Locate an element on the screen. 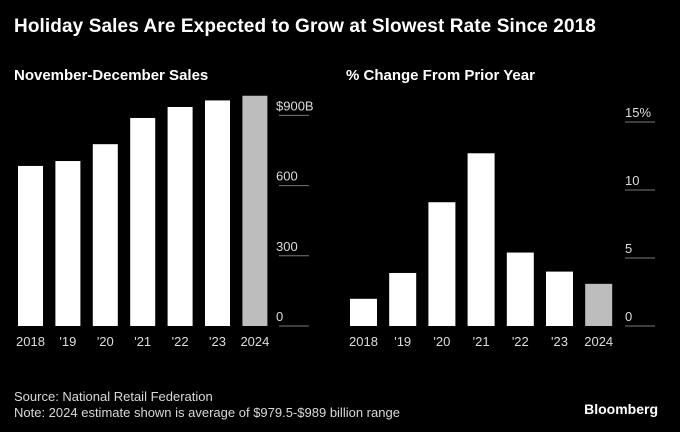  y-tick-label: 300 is located at coordinates (287, 246).